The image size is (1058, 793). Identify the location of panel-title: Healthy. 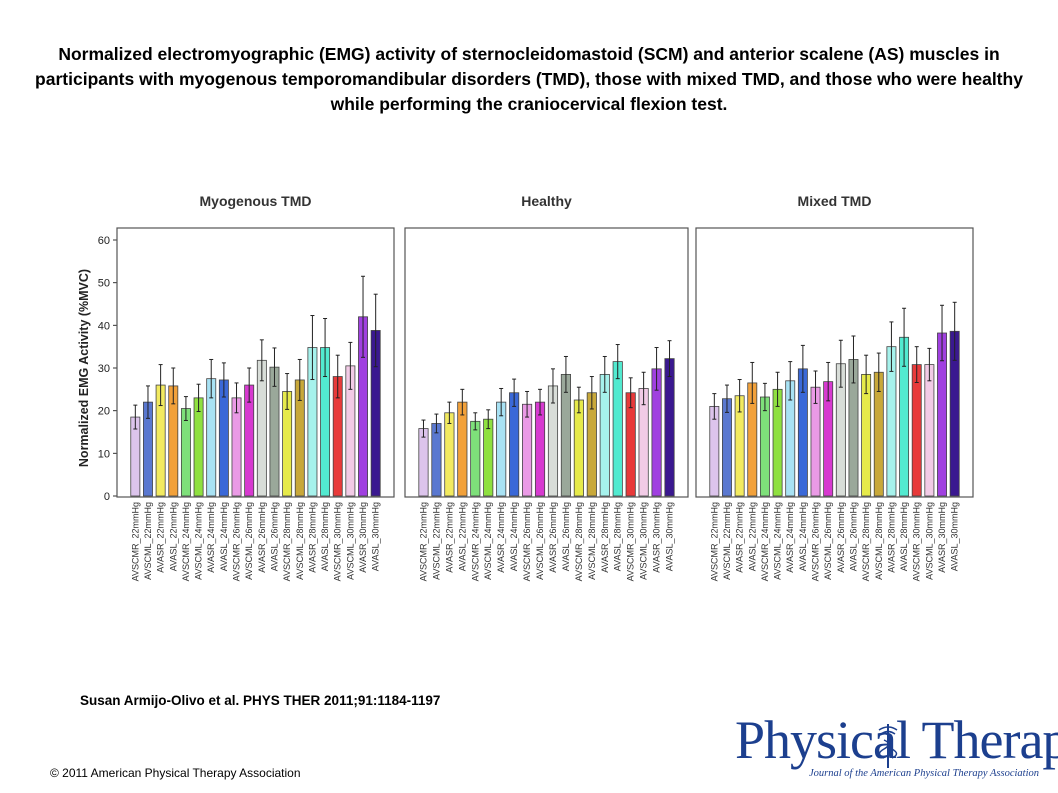
(546, 201).